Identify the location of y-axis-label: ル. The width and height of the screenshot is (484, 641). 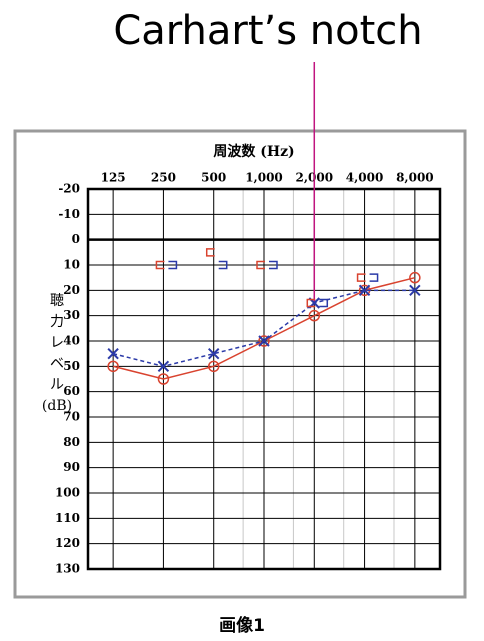
(57, 385).